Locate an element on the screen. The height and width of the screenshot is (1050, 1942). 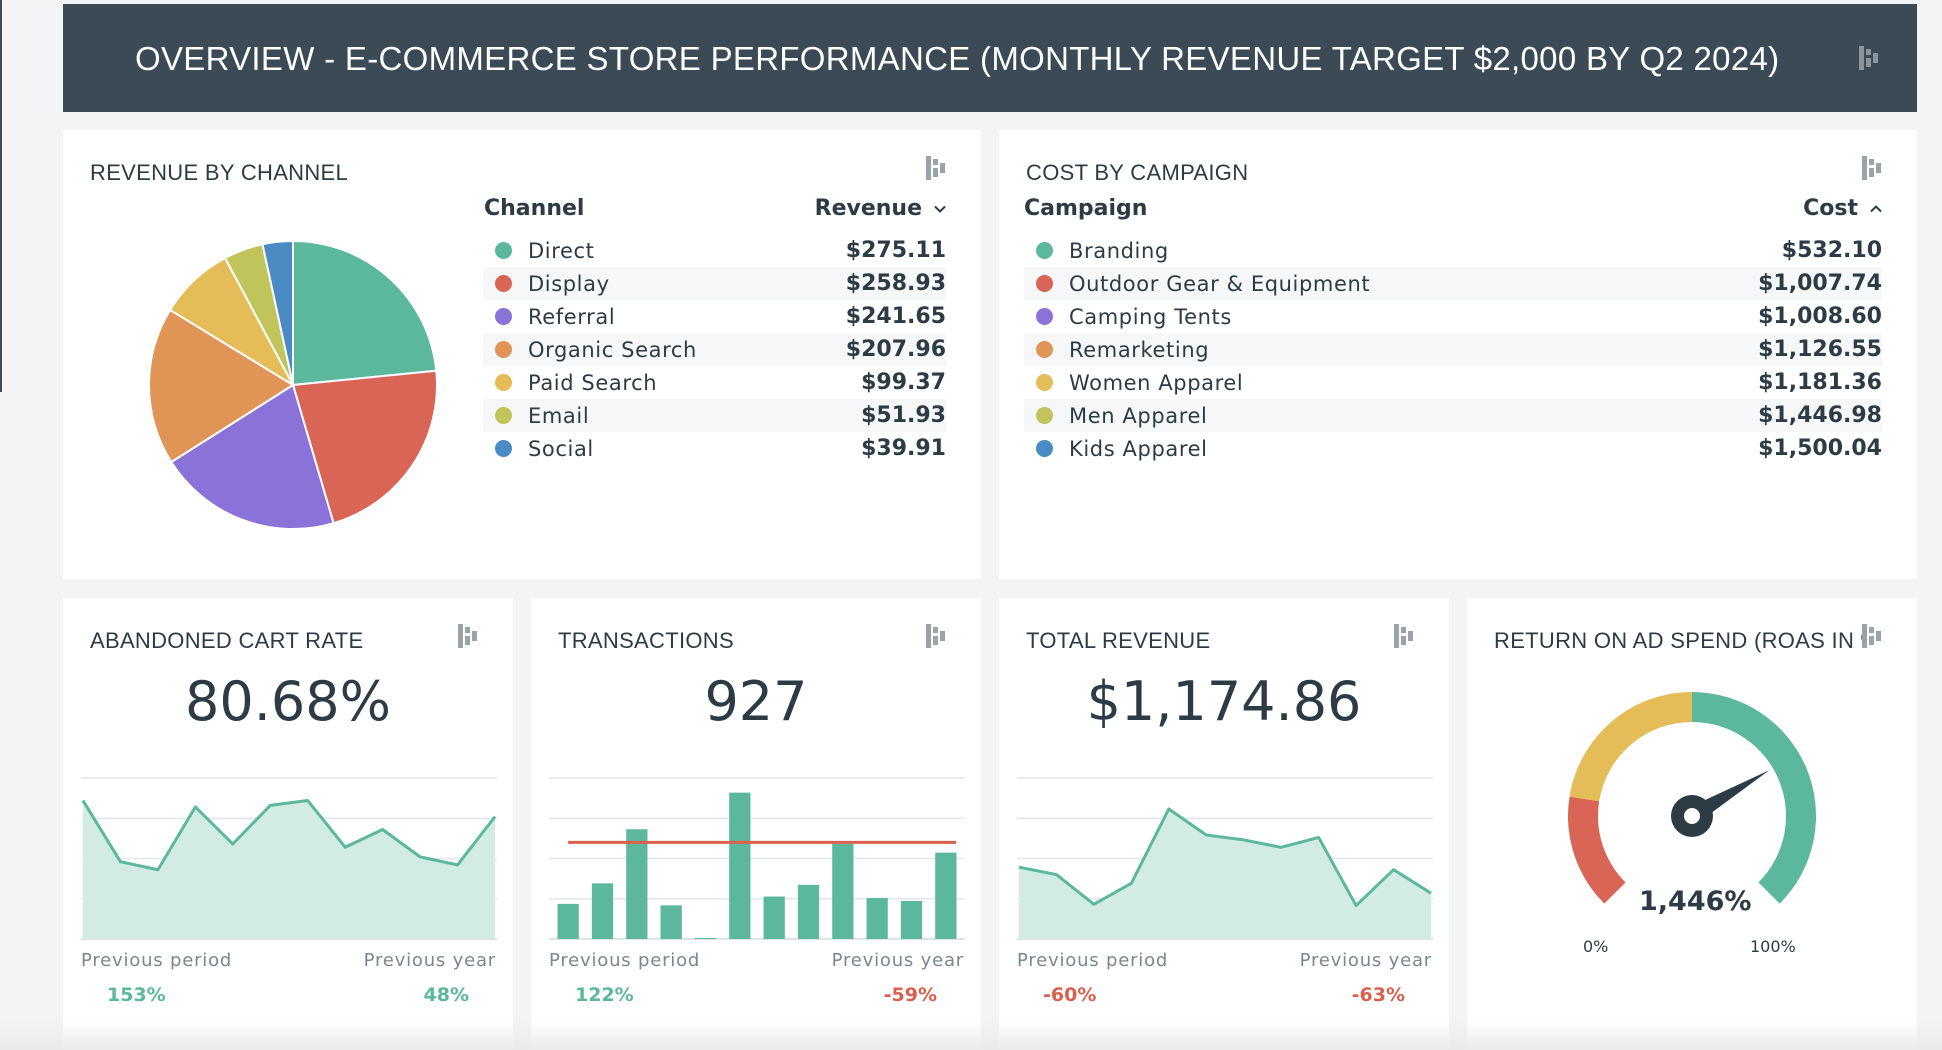
chevron-up-icon is located at coordinates (1876, 209).